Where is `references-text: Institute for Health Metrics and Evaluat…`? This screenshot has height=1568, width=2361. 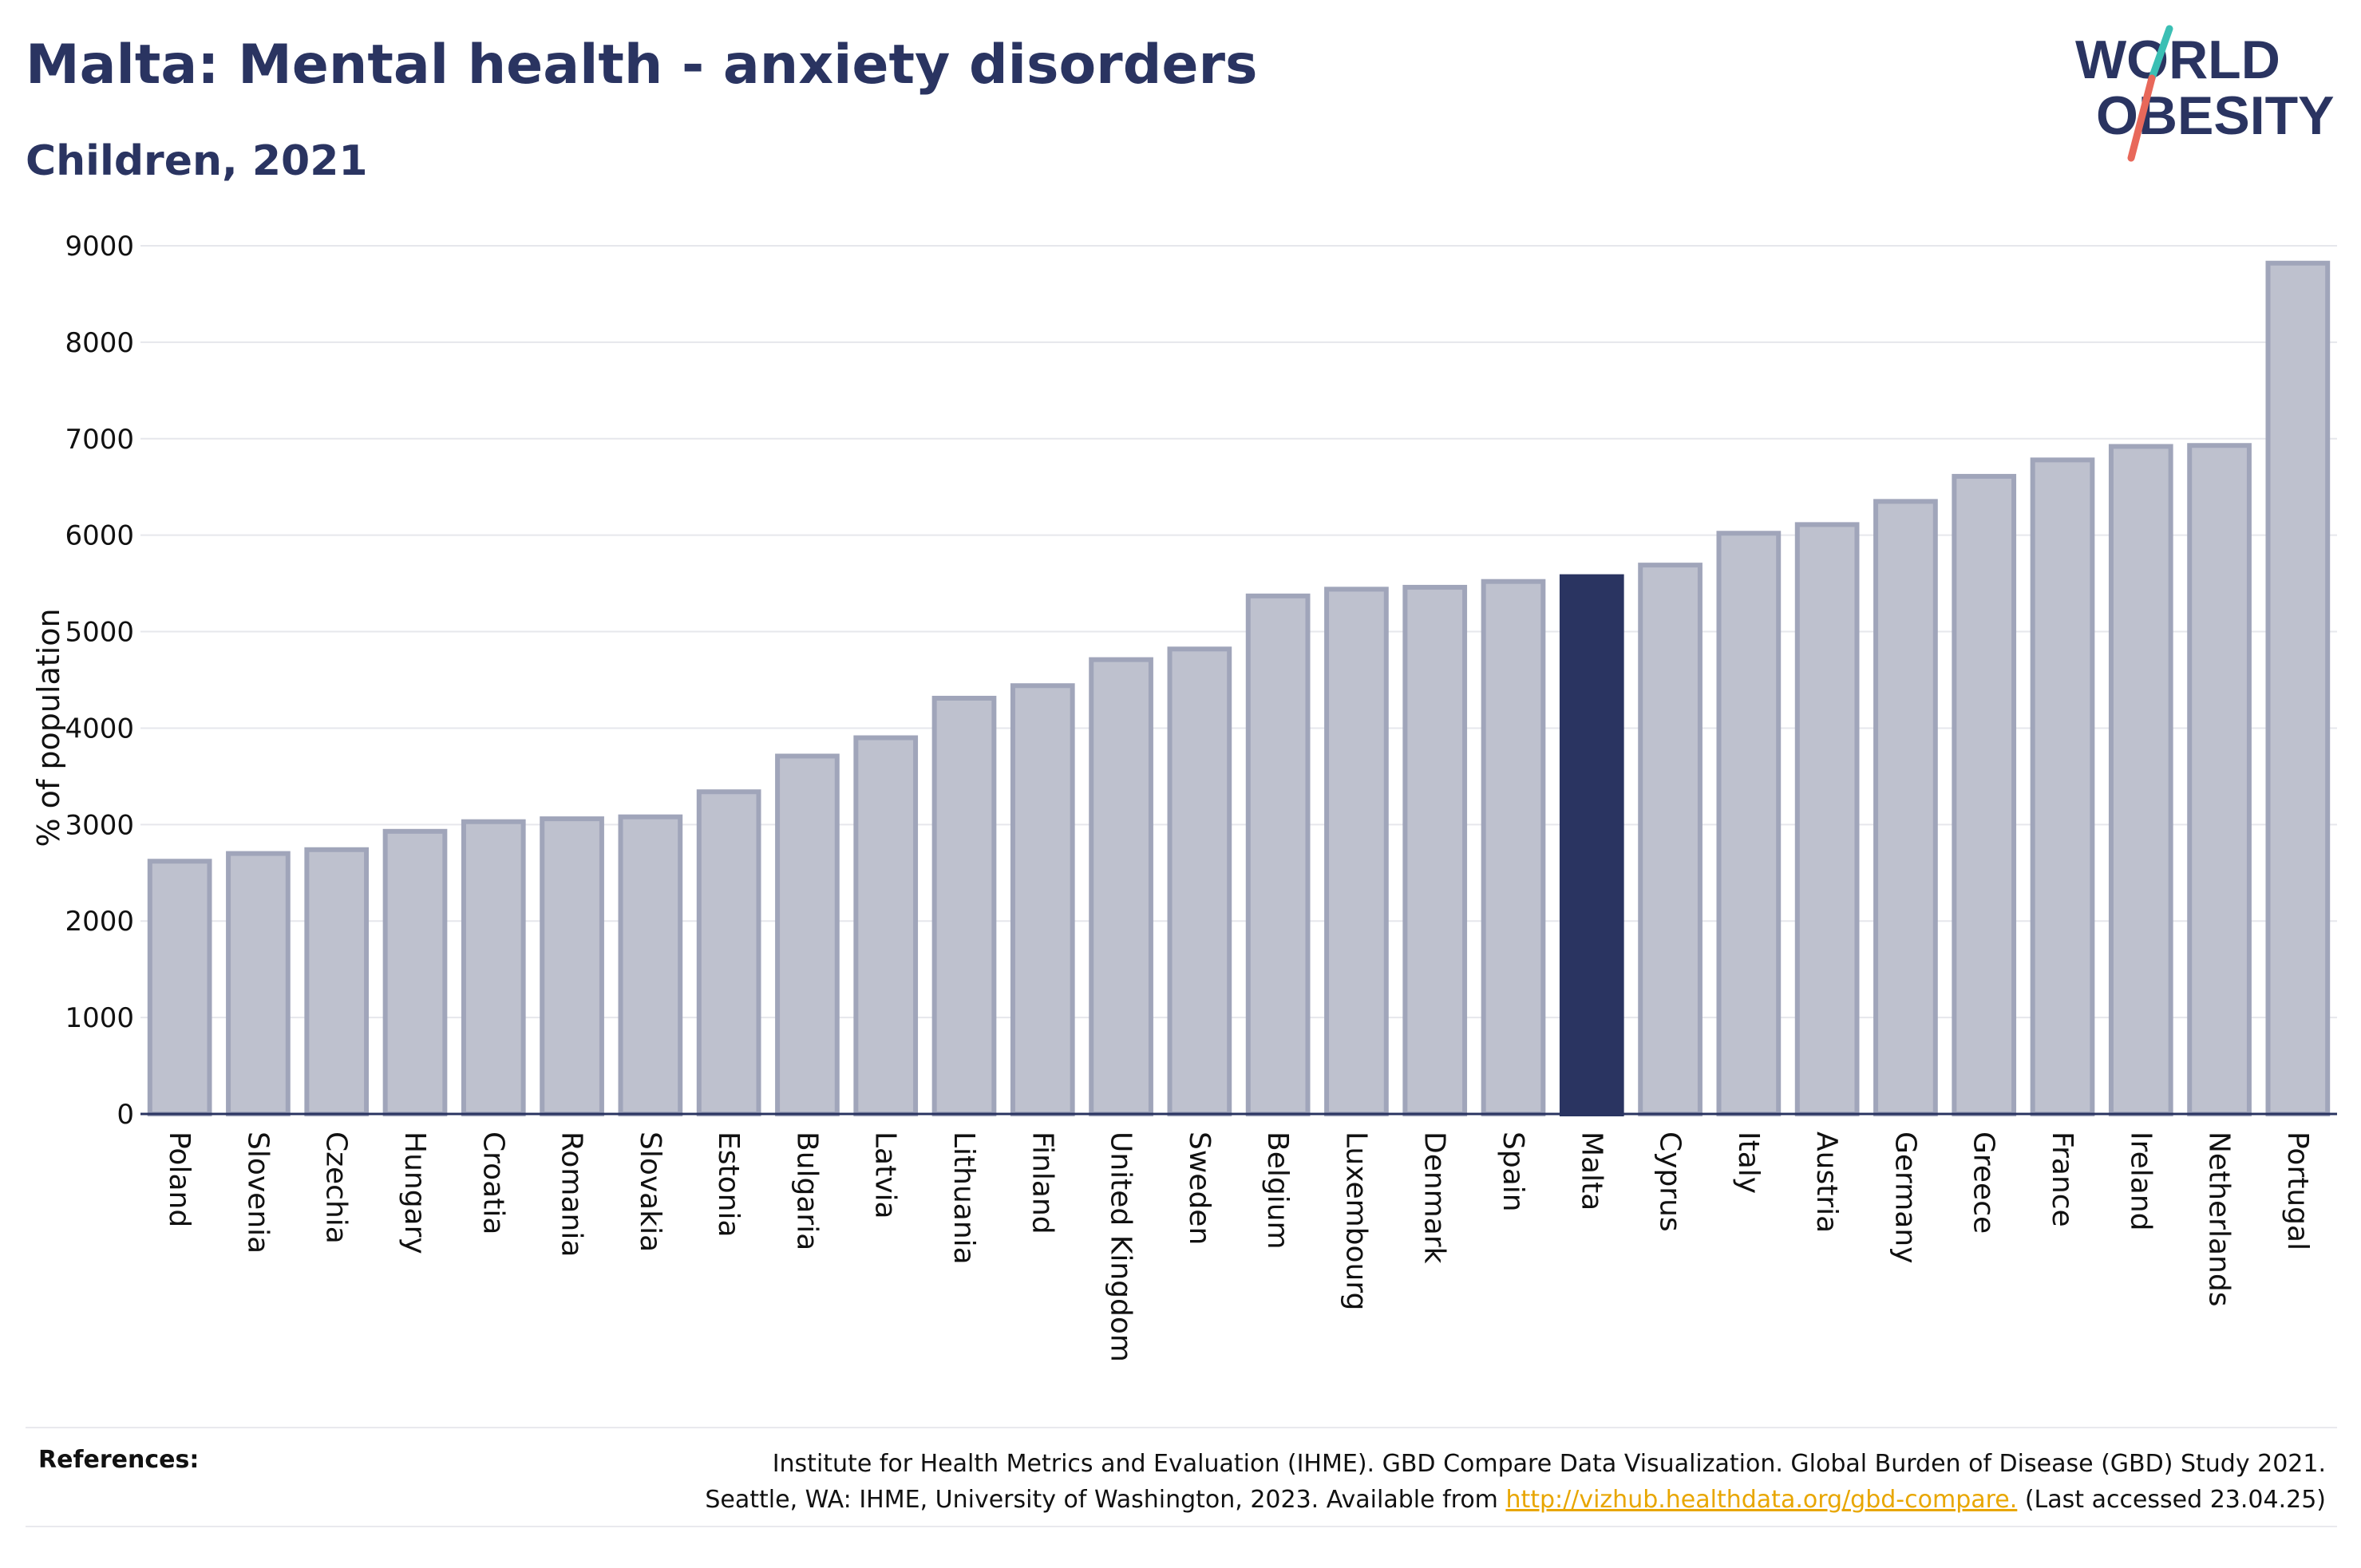 references-text: Institute for Health Metrics and Evaluat… is located at coordinates (1408, 1482).